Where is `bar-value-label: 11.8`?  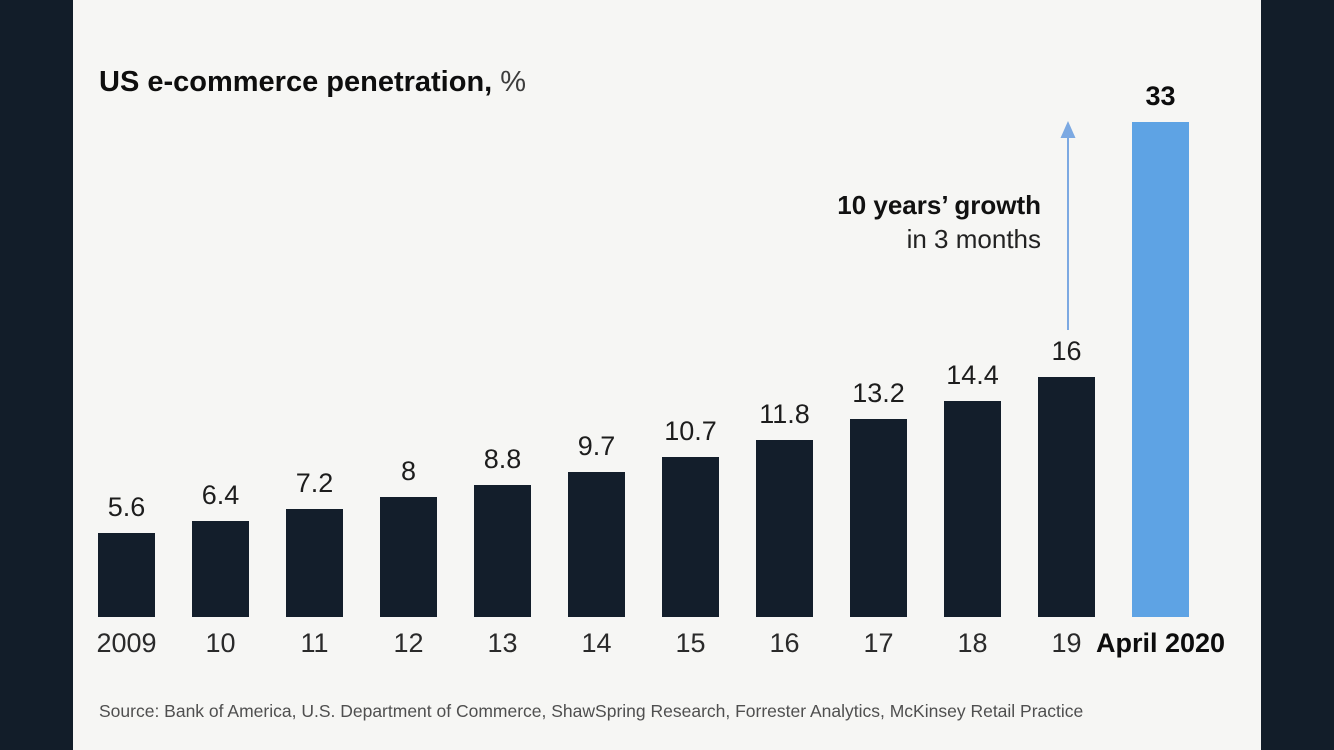
bar-value-label: 11.8 is located at coordinates (784, 414).